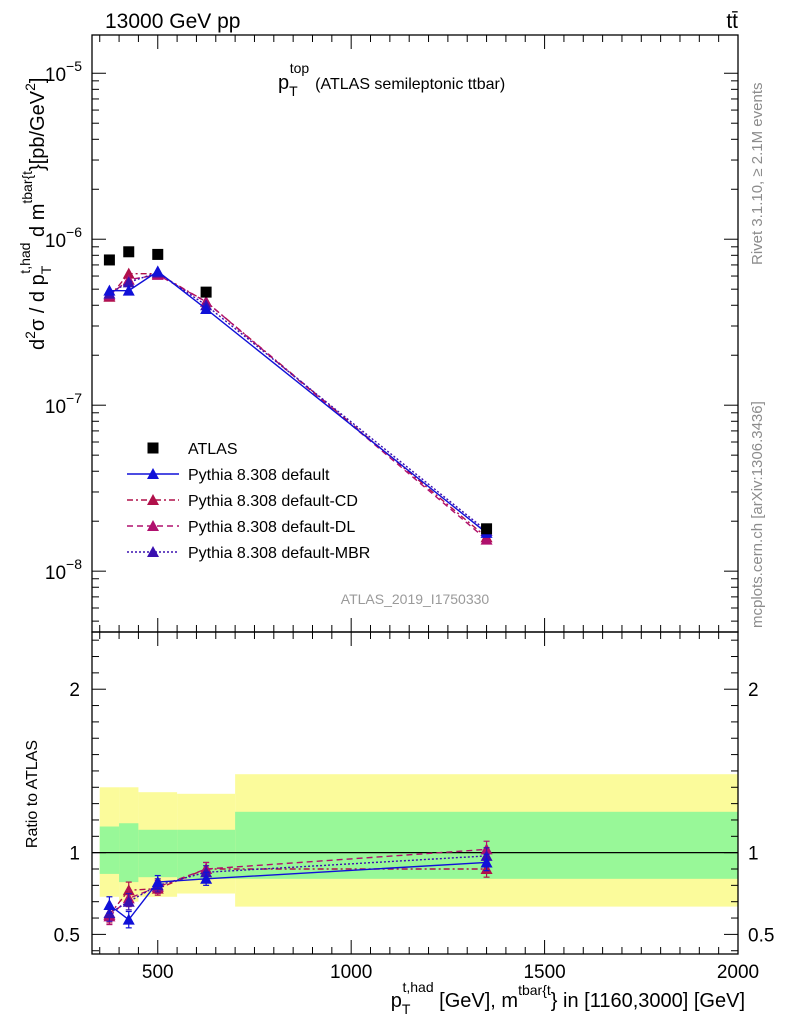 The width and height of the screenshot is (786, 1024). I want to click on ratio-series-group, so click(298, 884).